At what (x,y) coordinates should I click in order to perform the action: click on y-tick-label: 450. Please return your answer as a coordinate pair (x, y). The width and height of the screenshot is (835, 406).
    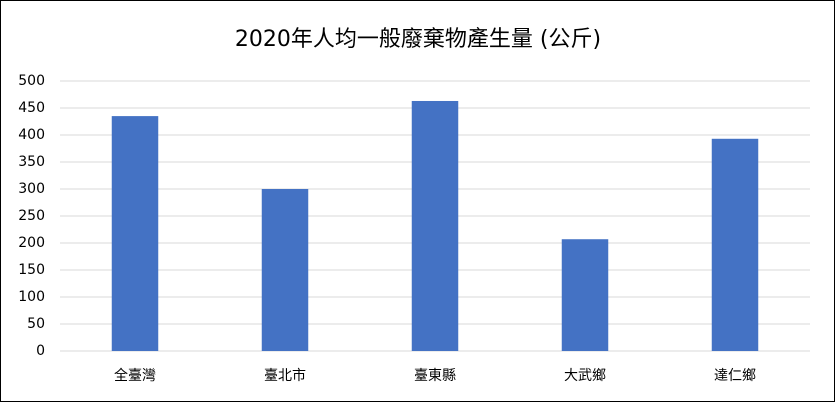
    Looking at the image, I should click on (31, 108).